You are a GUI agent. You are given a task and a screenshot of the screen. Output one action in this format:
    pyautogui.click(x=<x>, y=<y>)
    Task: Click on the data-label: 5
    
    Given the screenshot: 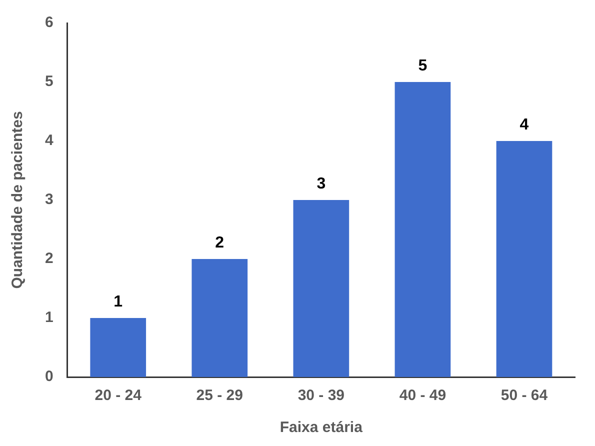 What is the action you would take?
    pyautogui.click(x=423, y=65)
    